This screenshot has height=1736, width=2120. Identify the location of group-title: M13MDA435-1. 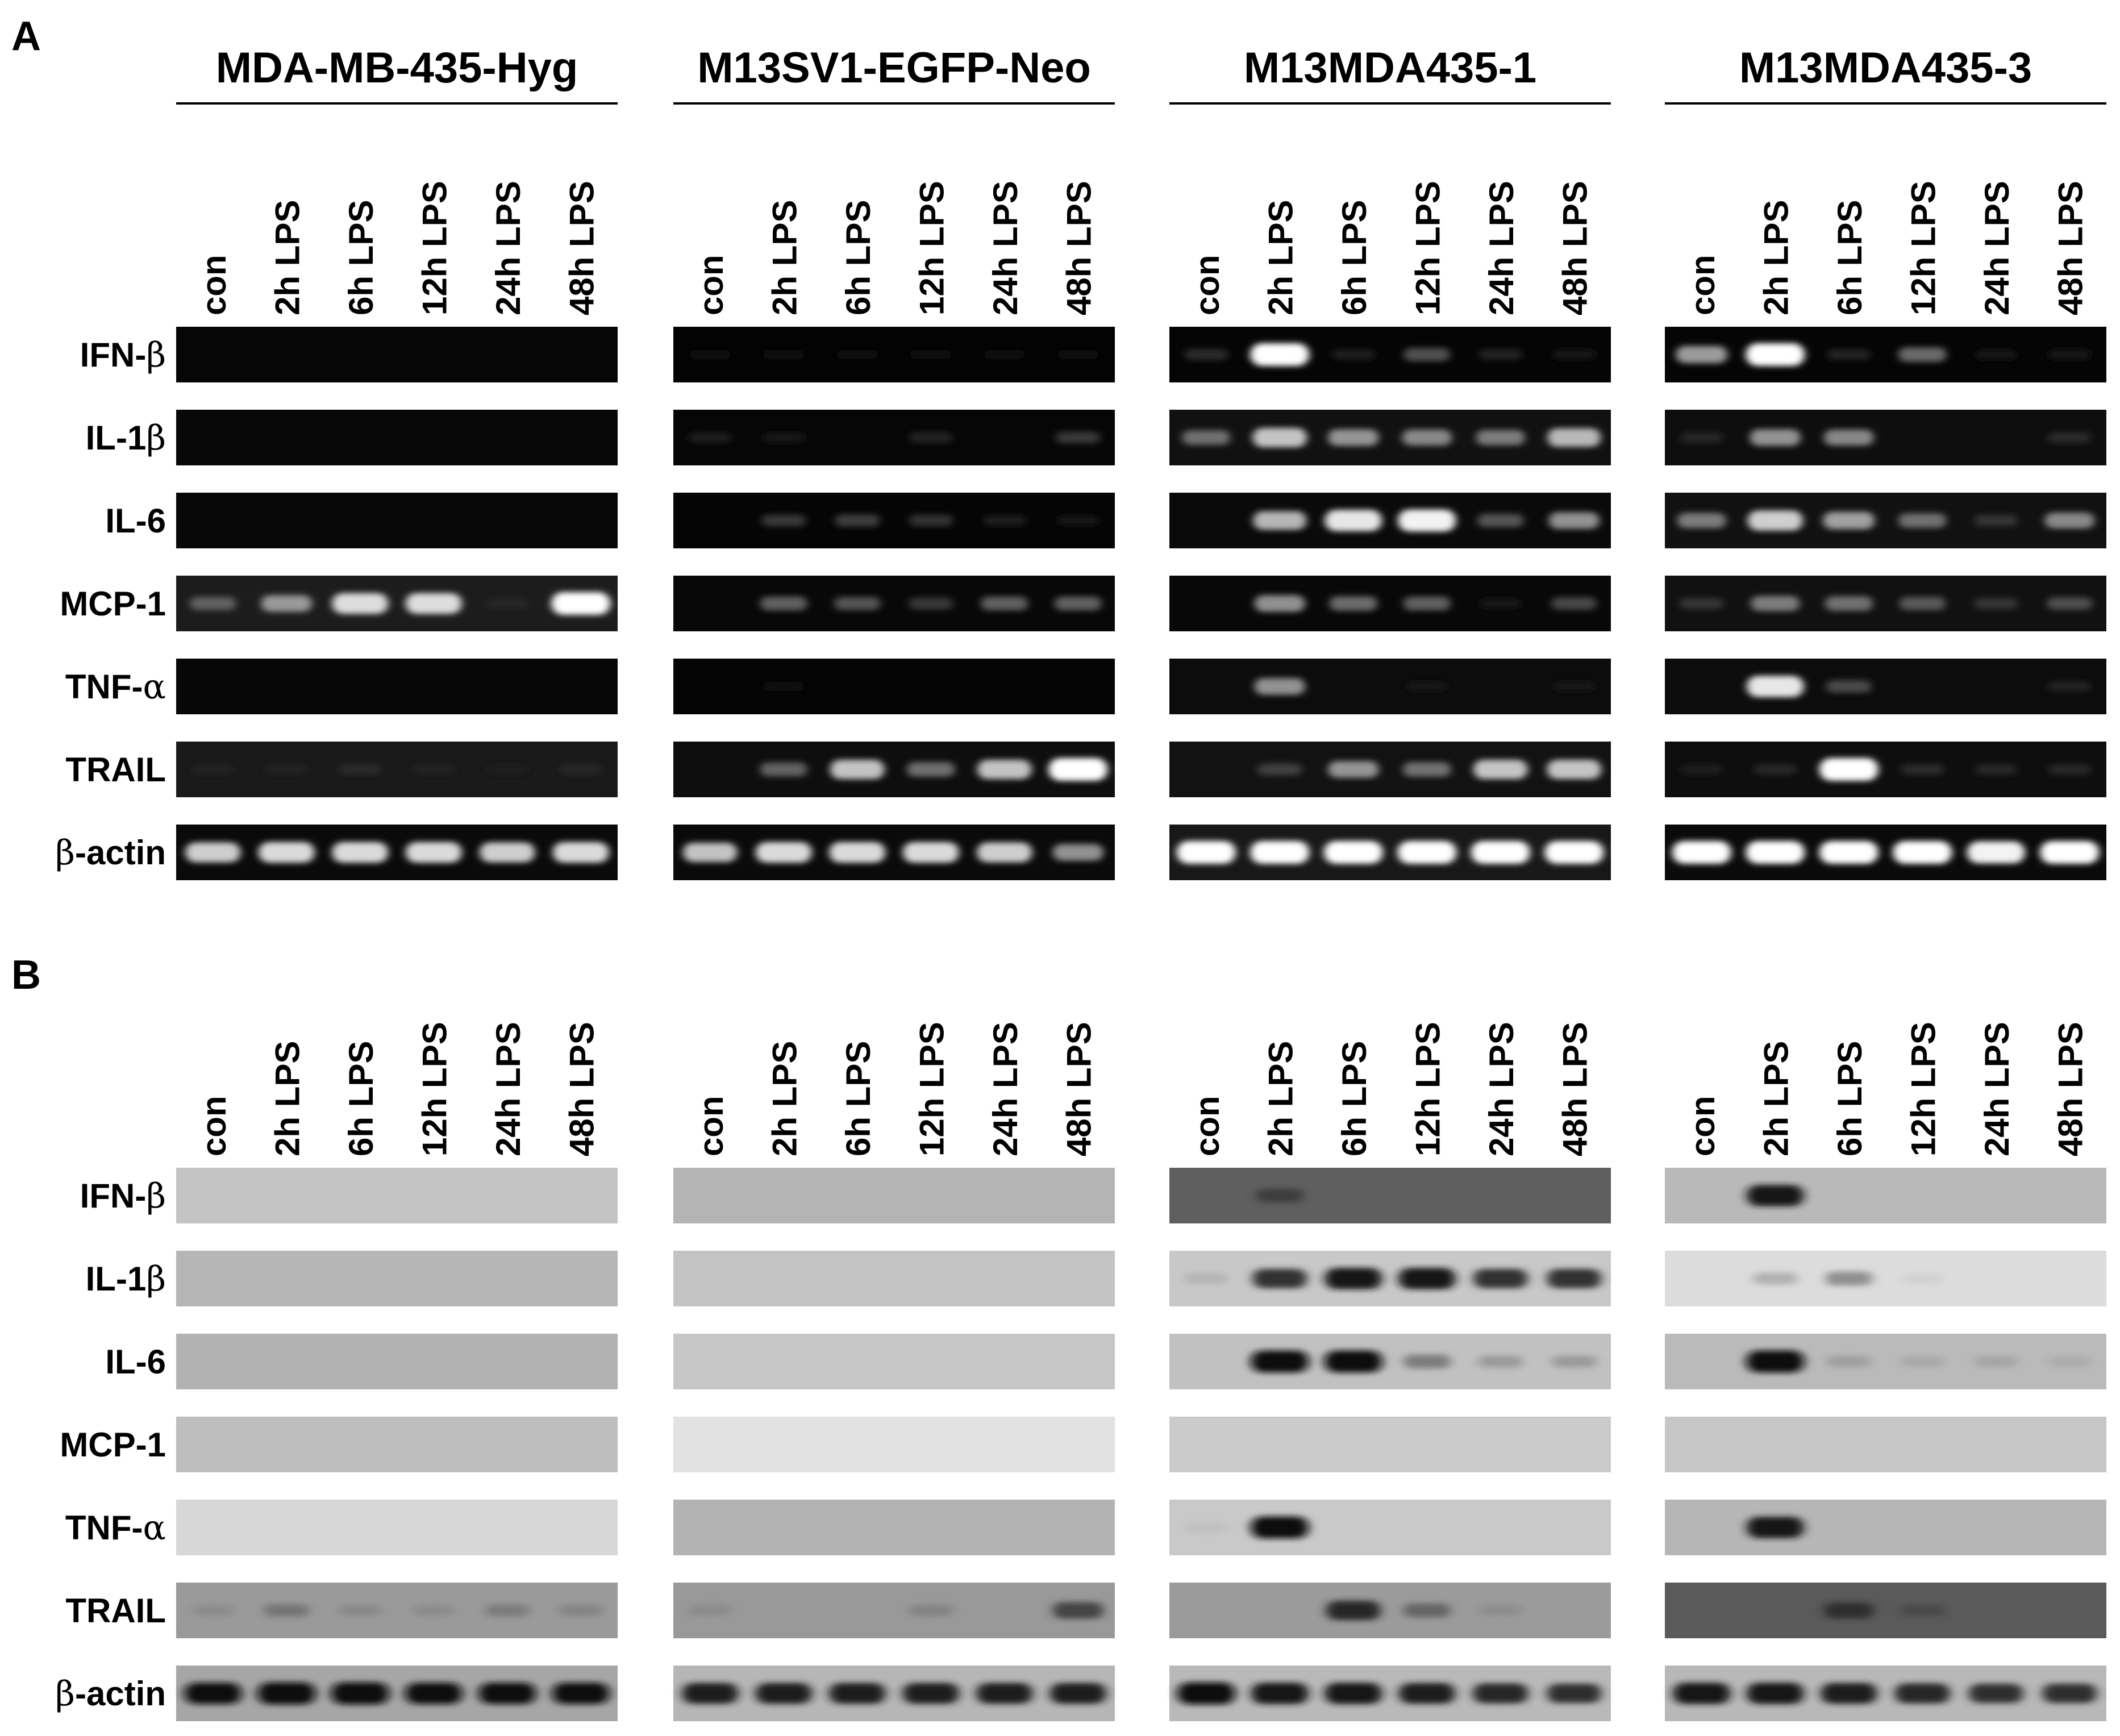
(1390, 68).